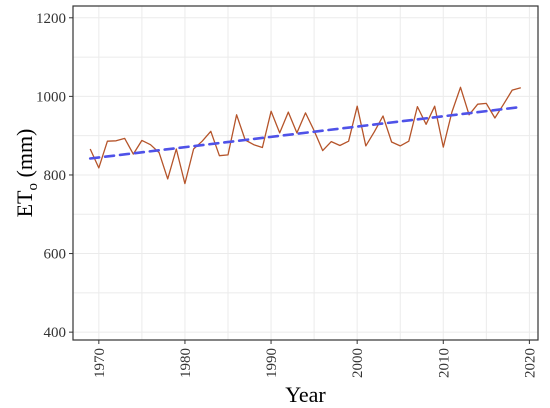 The width and height of the screenshot is (550, 408). Describe the element at coordinates (51, 97) in the screenshot. I see `y-tick-label: 1000` at that location.